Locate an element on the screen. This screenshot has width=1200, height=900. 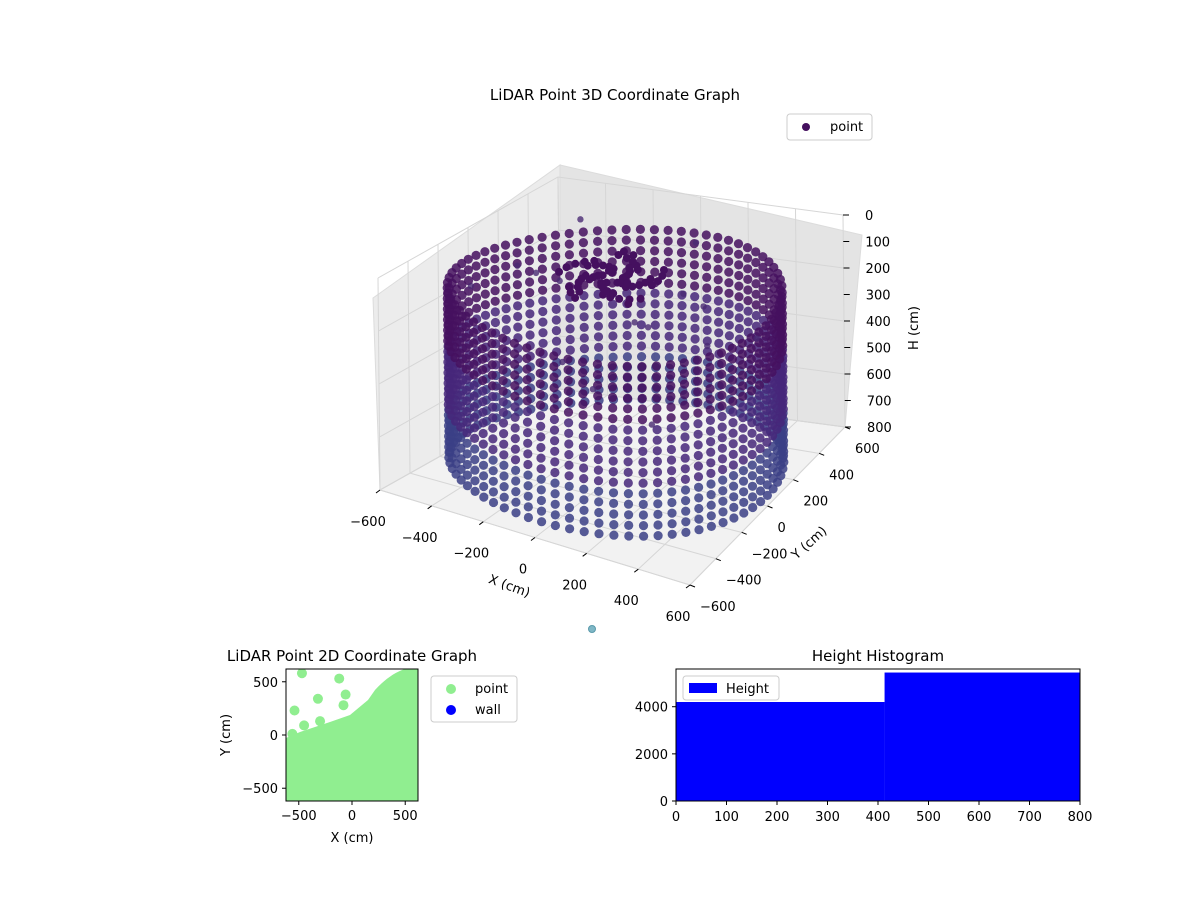
z-tick-label: 0 is located at coordinates (869, 216).